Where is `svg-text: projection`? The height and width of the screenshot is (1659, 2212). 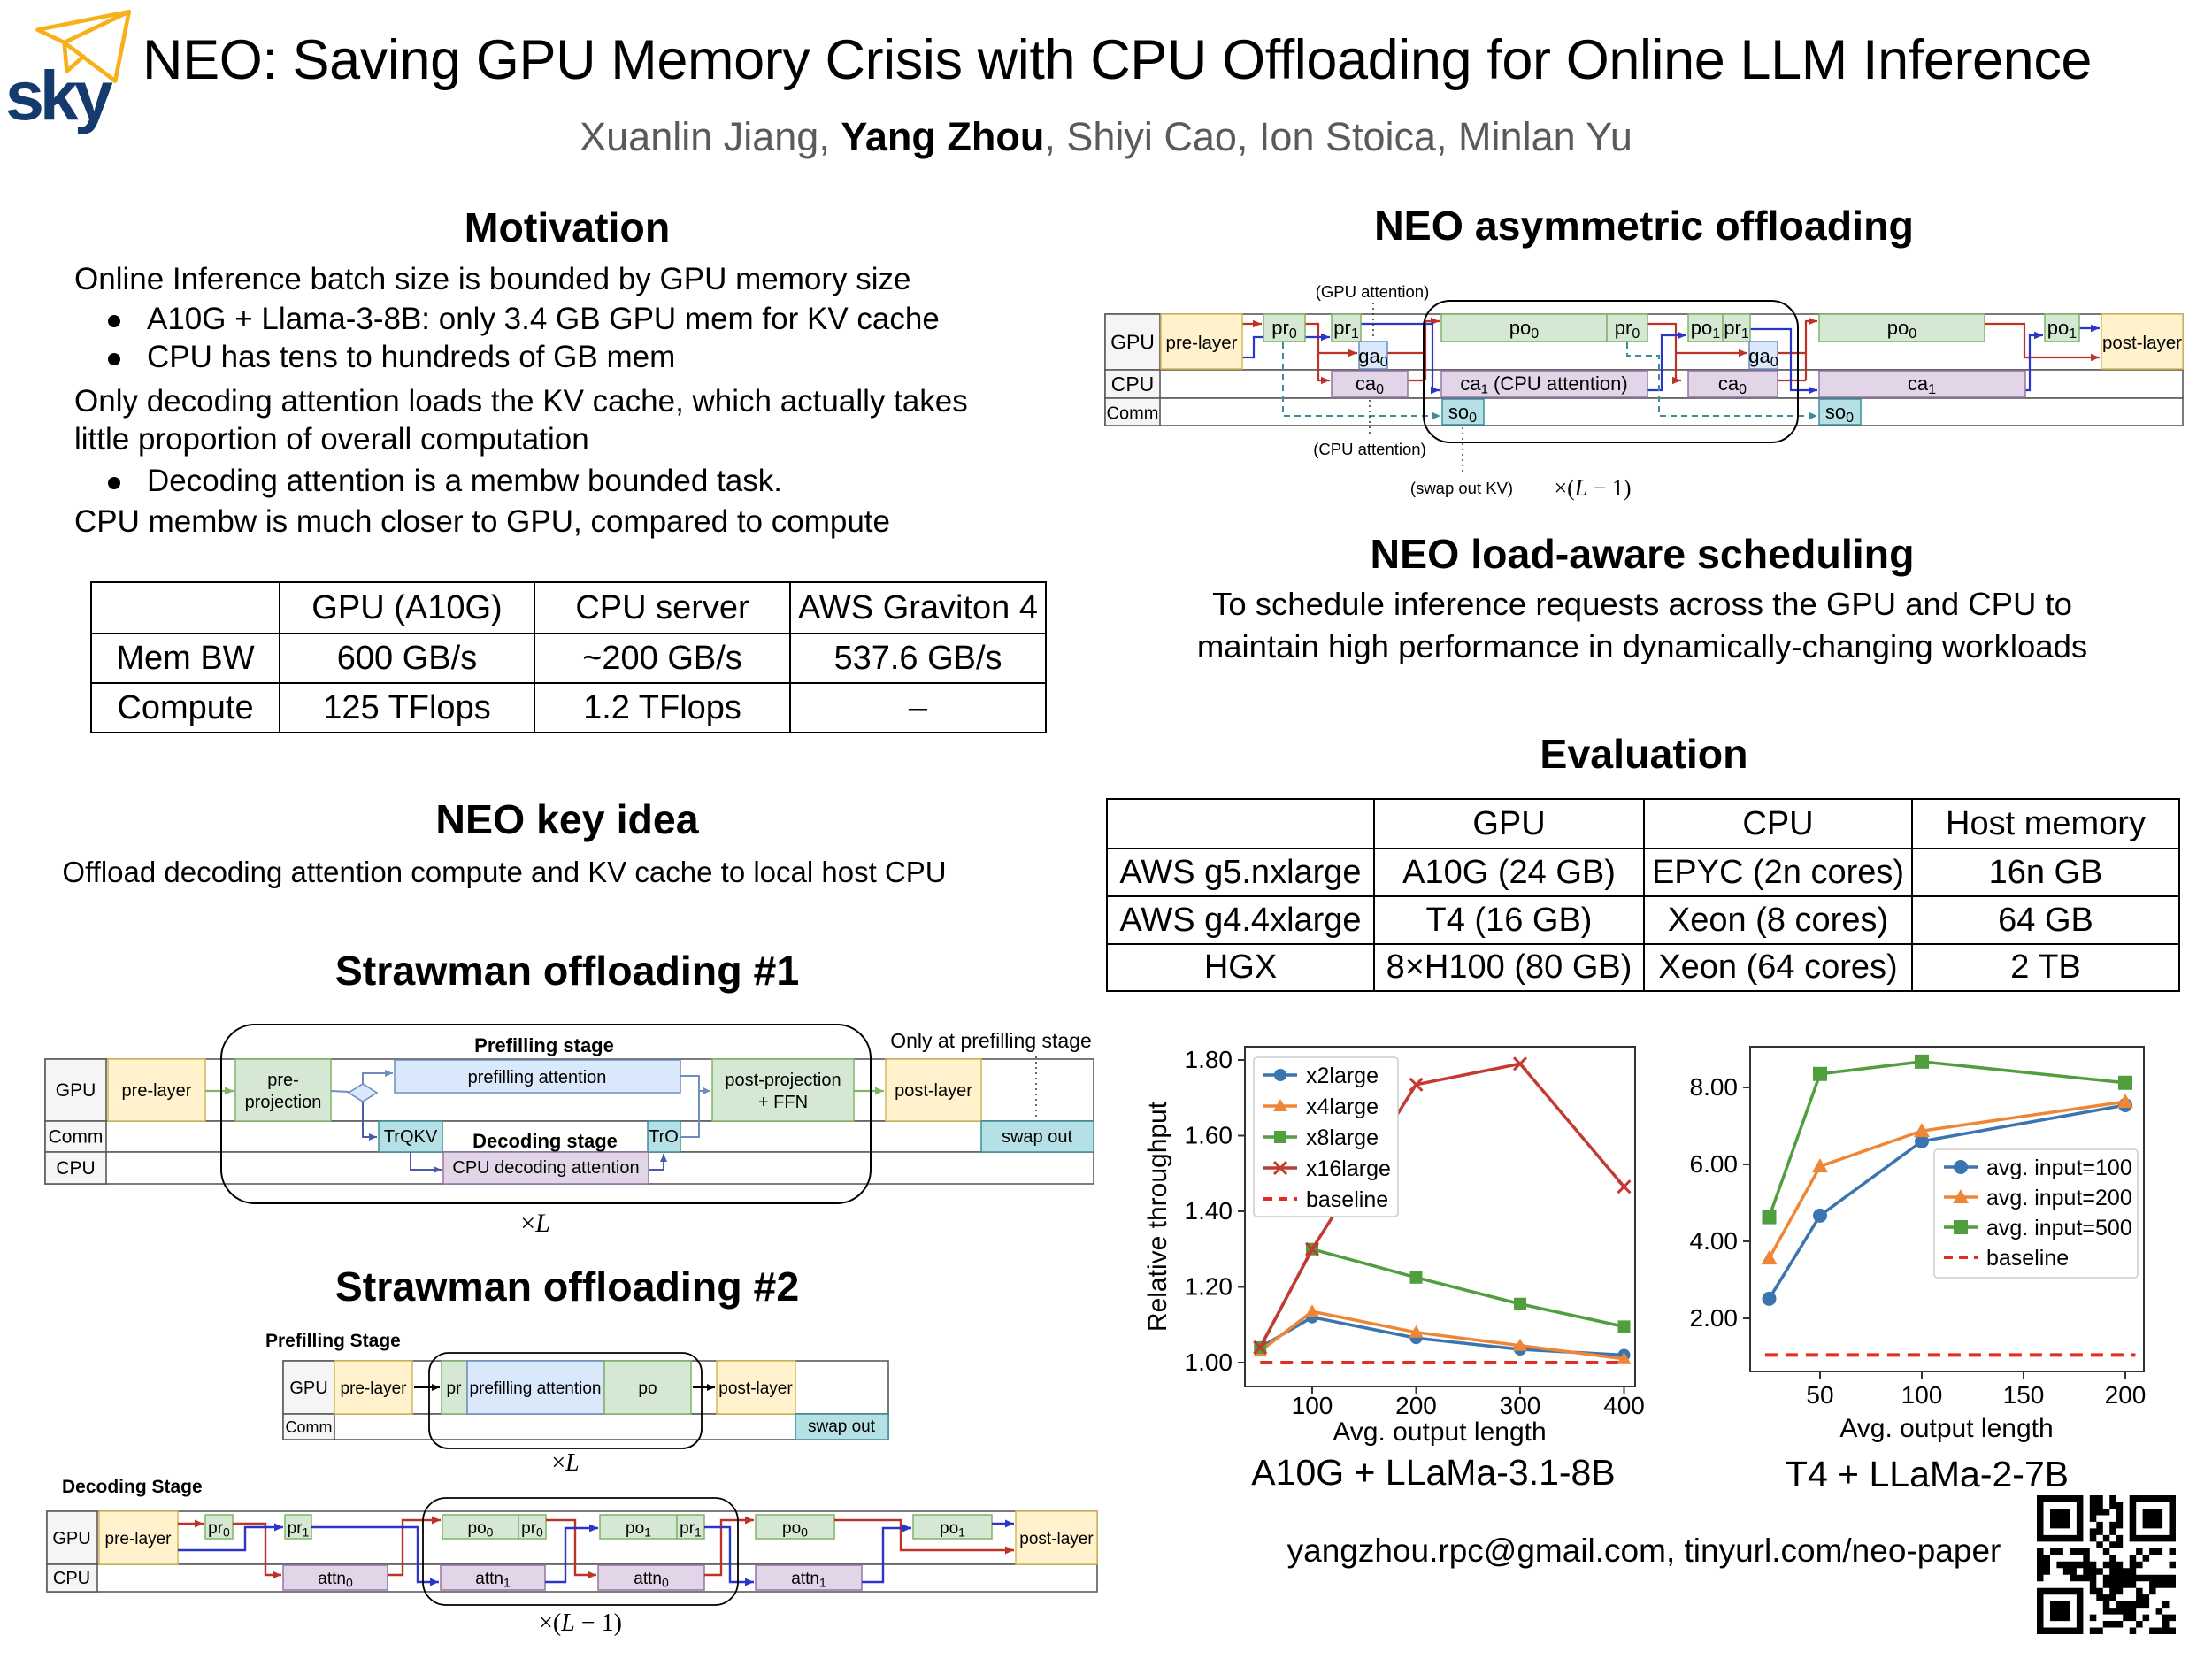 svg-text: projection is located at coordinates (284, 1103).